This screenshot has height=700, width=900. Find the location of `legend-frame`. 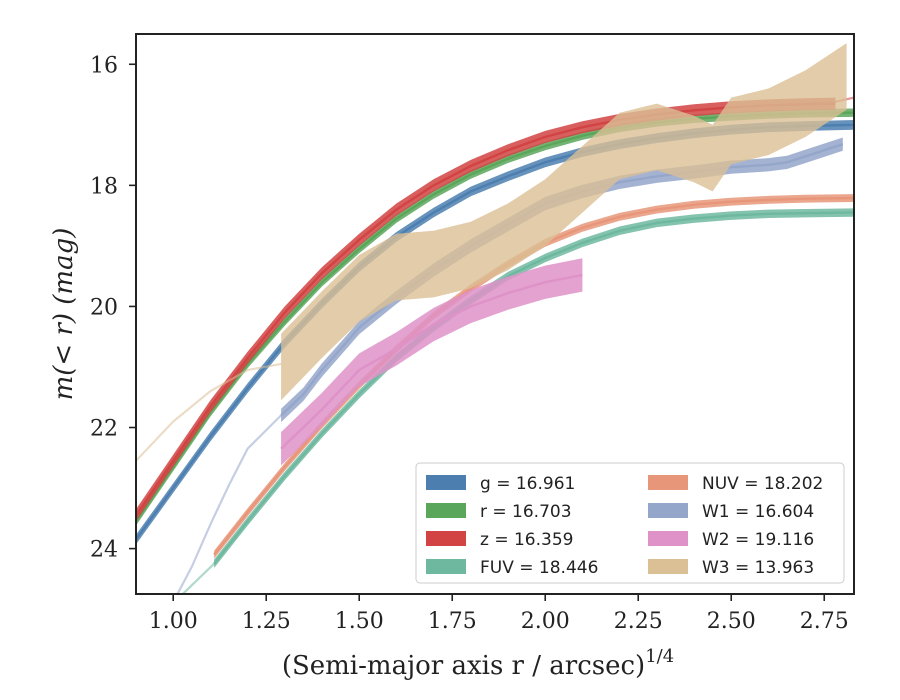

legend-frame is located at coordinates (630, 523).